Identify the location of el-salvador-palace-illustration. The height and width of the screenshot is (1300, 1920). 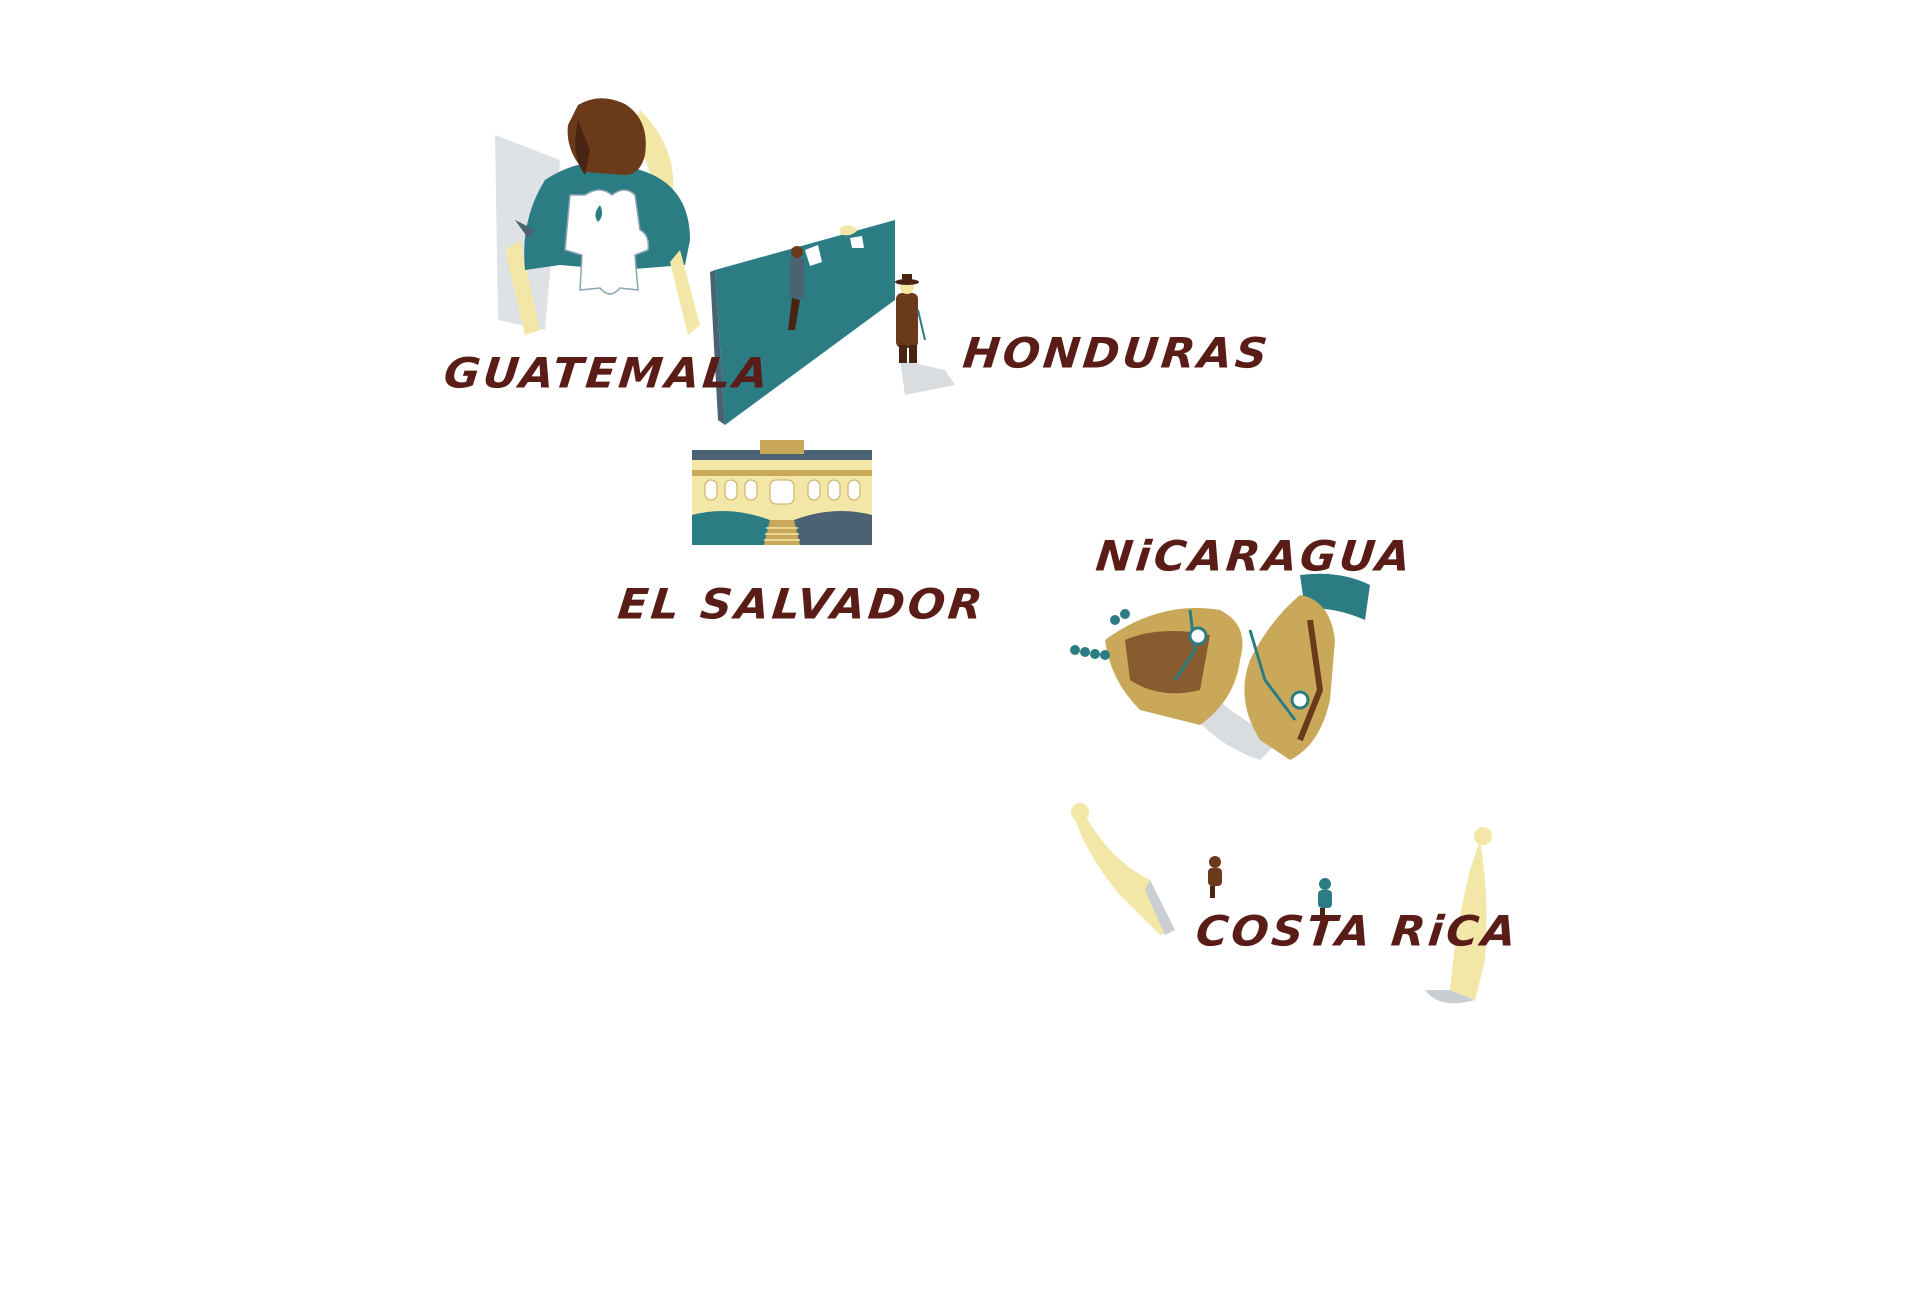
(782, 492).